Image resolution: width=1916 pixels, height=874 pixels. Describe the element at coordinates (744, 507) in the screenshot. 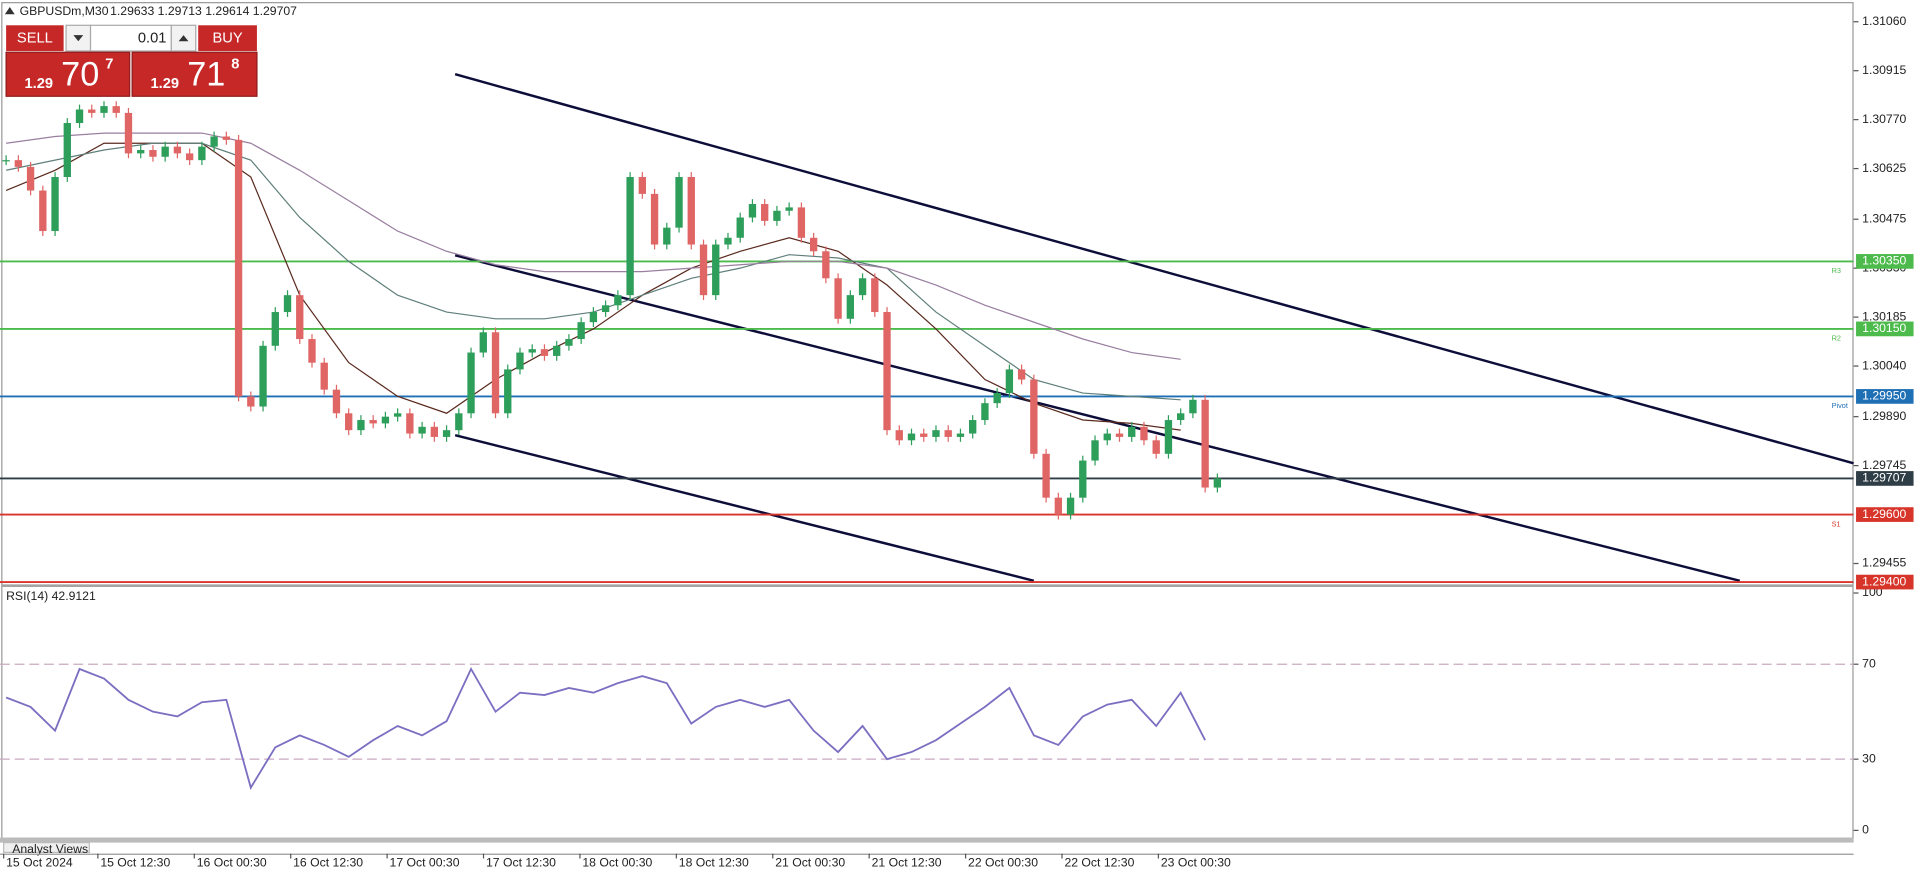

I see `trend-line` at that location.